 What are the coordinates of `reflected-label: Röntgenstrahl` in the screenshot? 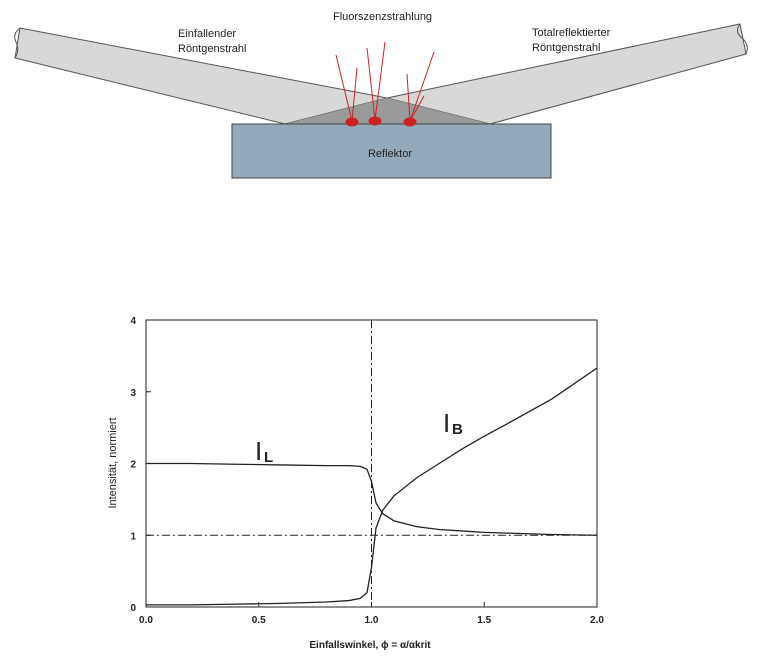 It's located at (566, 48).